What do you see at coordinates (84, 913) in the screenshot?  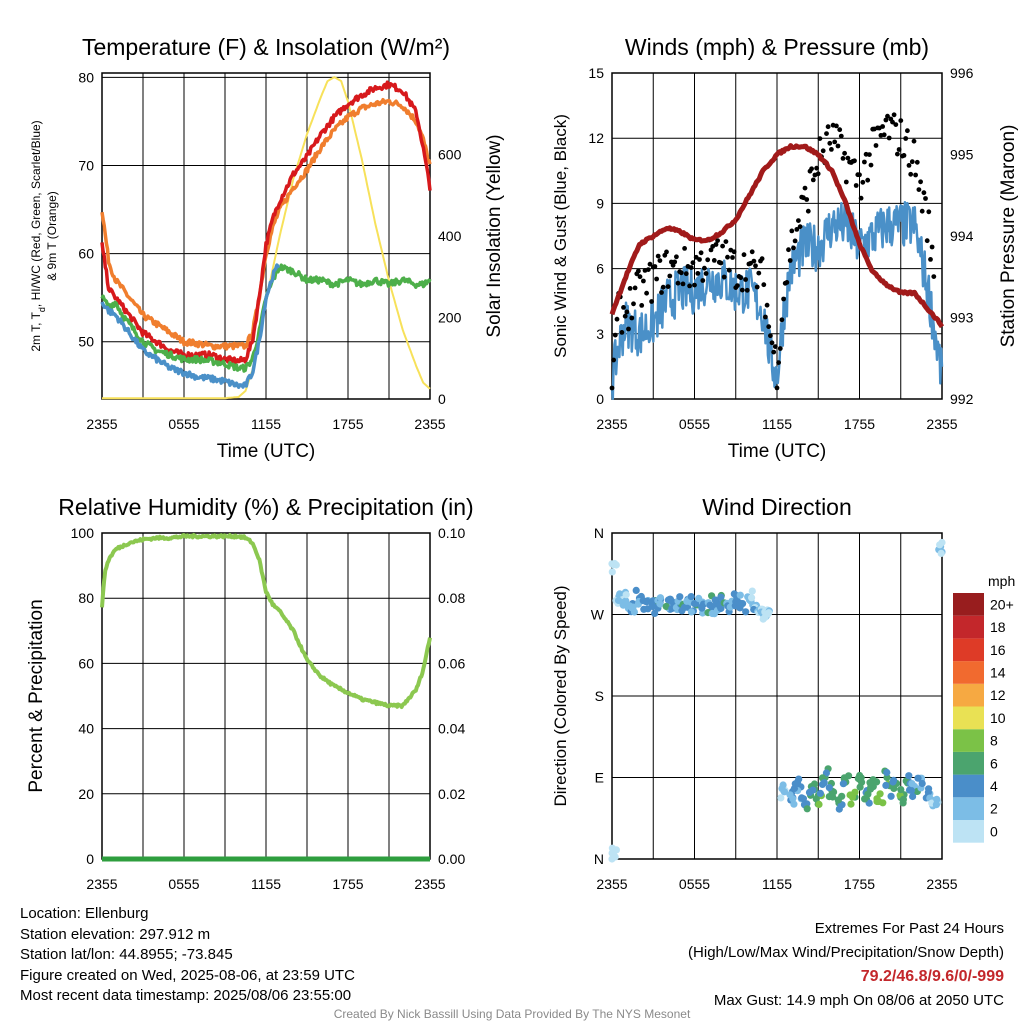 I see `location-text: Location: Ellenburg` at bounding box center [84, 913].